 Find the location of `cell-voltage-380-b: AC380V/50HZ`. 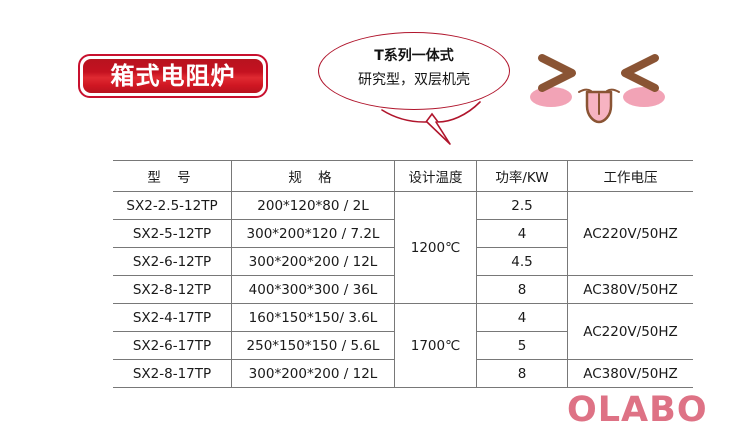

cell-voltage-380-b: AC380V/50HZ is located at coordinates (630, 373).